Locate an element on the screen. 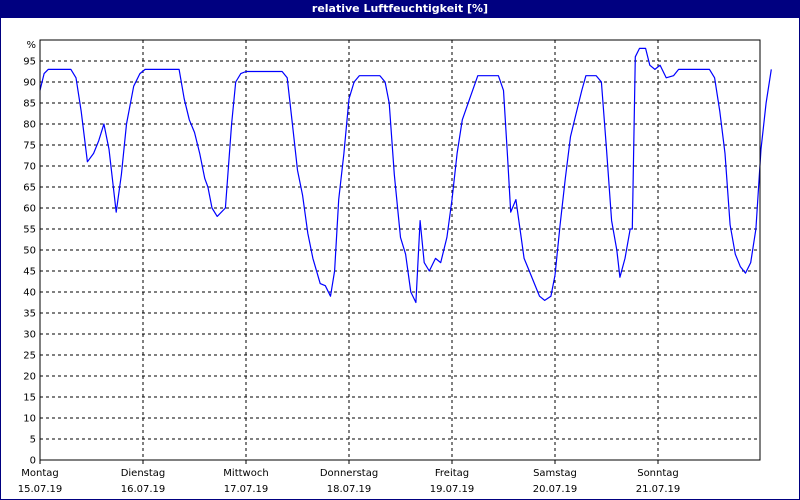 The image size is (800, 500). y-tick-label: 20 is located at coordinates (29, 377).